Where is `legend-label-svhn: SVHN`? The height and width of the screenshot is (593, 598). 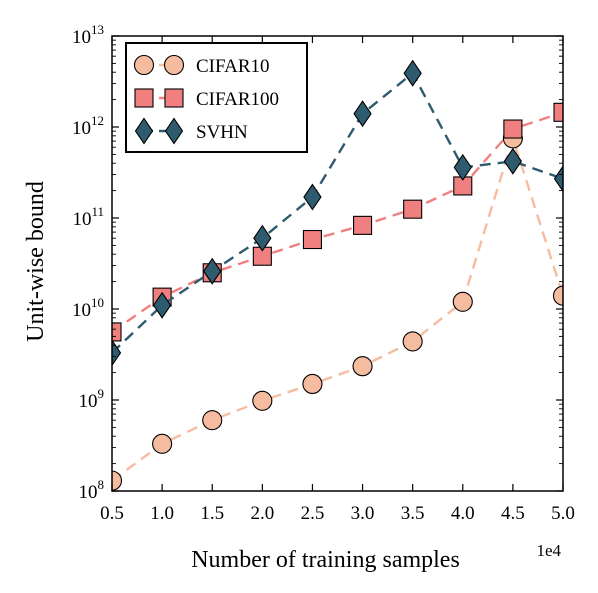
legend-label-svhn: SVHN is located at coordinates (222, 132).